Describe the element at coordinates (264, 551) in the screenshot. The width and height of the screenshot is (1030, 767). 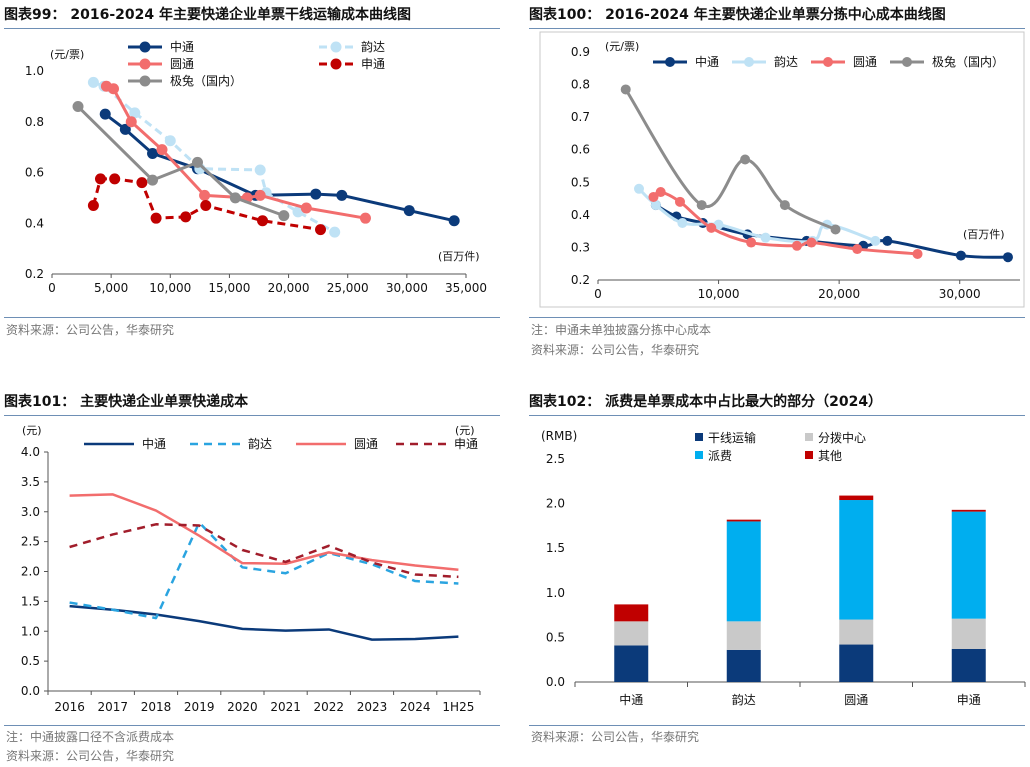
I see `series-line-申通` at that location.